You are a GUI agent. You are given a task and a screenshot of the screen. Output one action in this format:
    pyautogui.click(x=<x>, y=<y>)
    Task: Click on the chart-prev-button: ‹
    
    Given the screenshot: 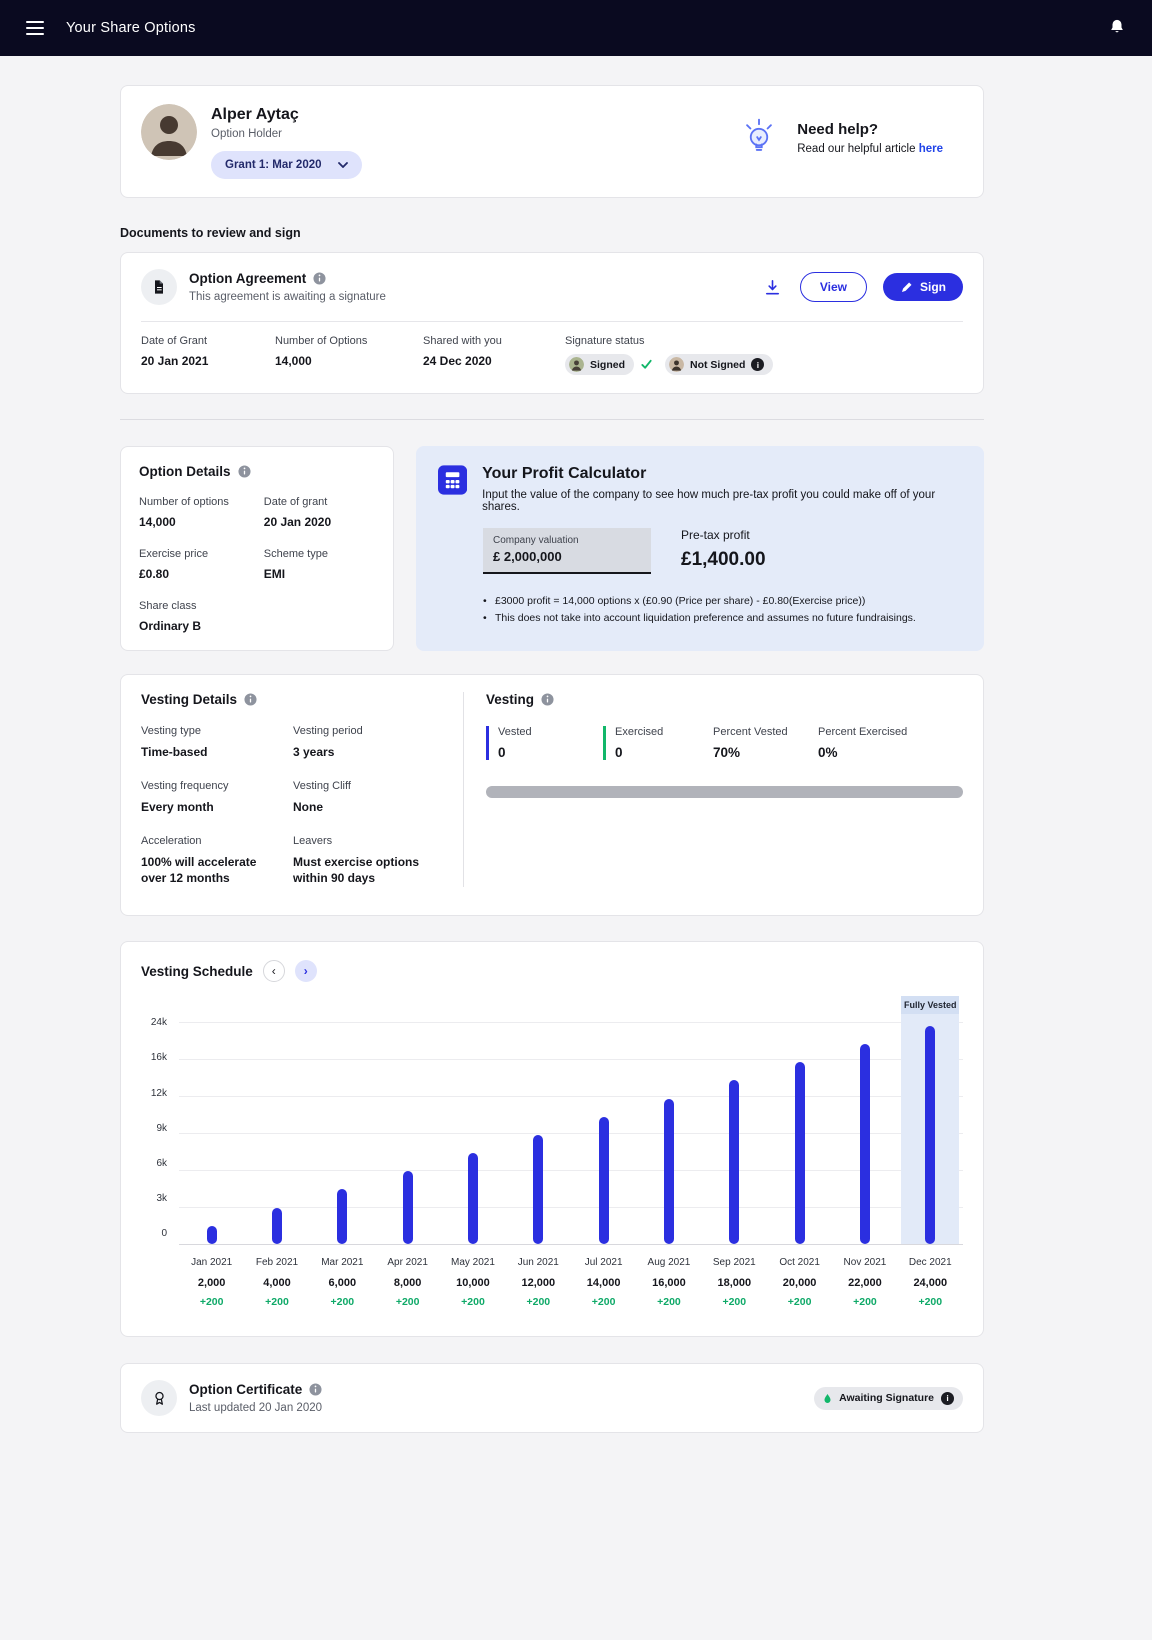 What is the action you would take?
    pyautogui.click(x=273, y=971)
    